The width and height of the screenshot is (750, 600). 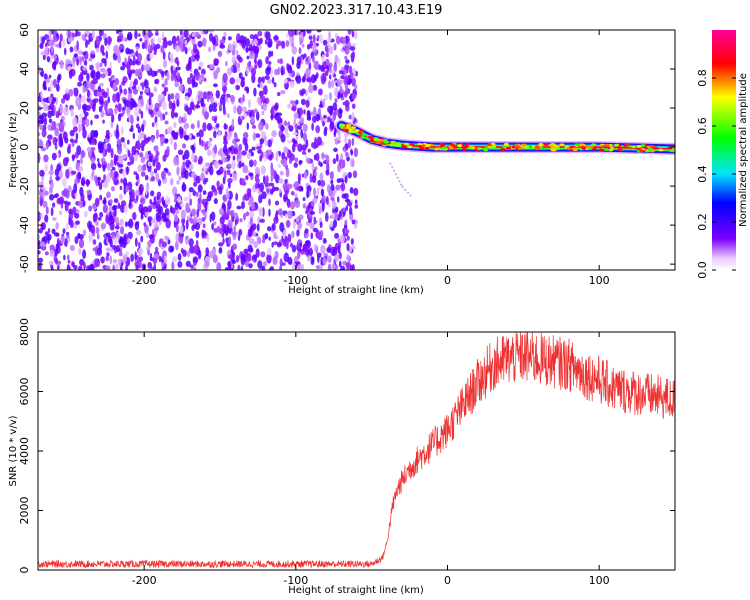 What do you see at coordinates (356, 590) in the screenshot?
I see `snr-xlabel: Height of straight line (km)` at bounding box center [356, 590].